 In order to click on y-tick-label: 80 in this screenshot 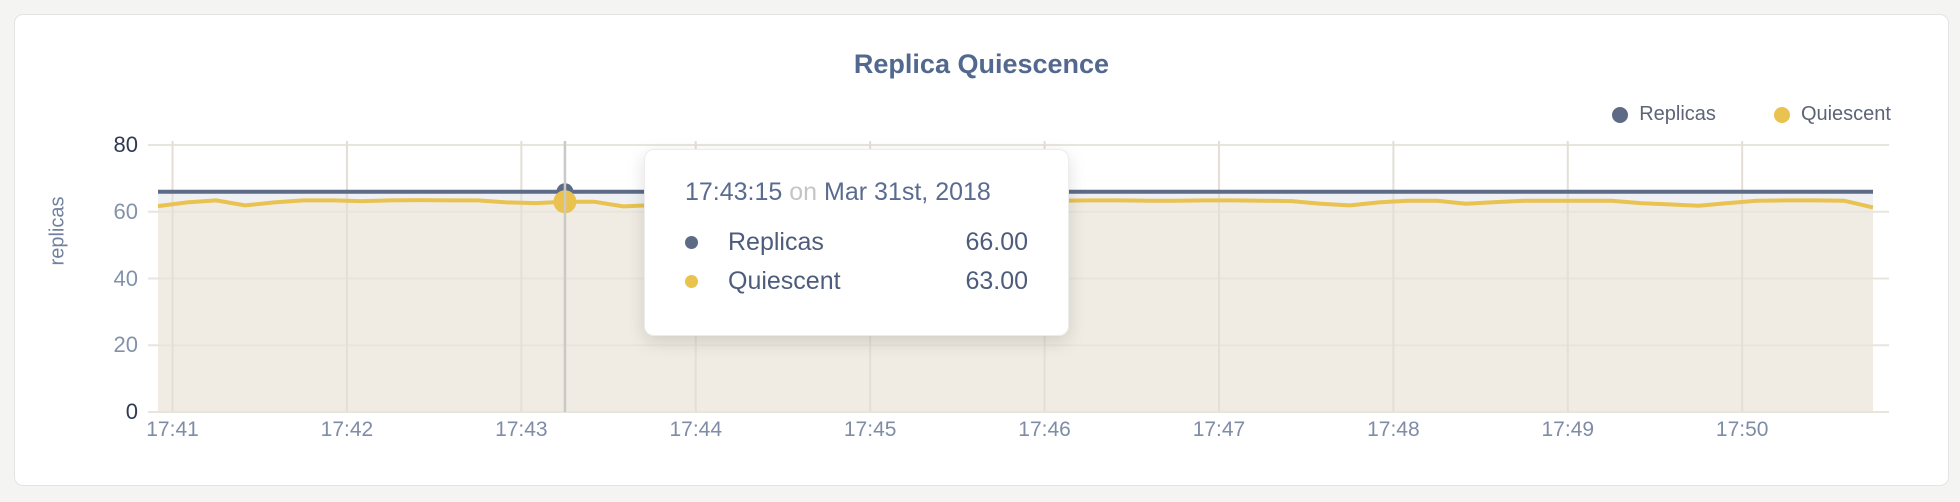, I will do `click(125, 144)`.